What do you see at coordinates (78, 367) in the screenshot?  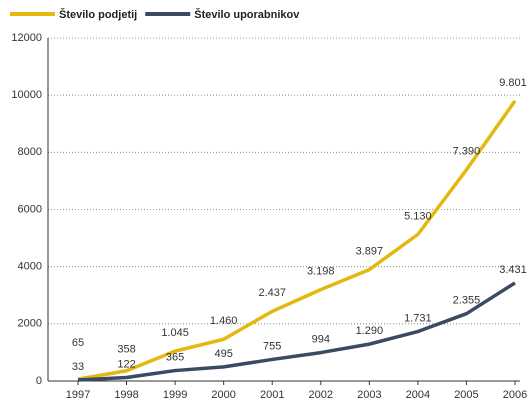 I see `data-label: 33` at bounding box center [78, 367].